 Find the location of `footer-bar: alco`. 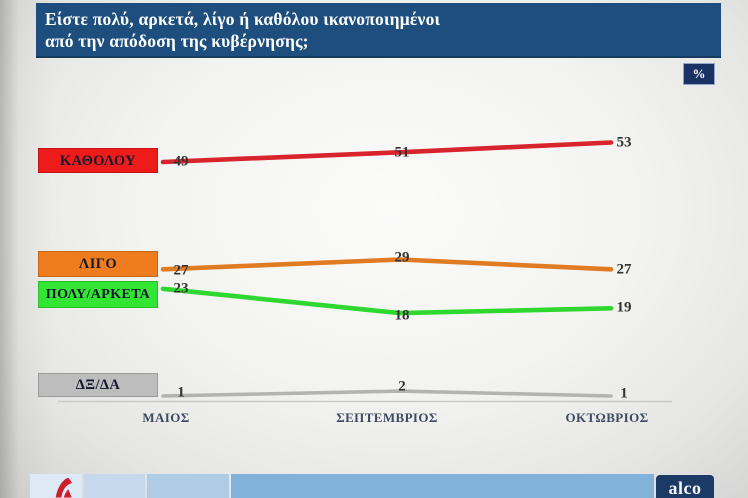

footer-bar: alco is located at coordinates (374, 486).